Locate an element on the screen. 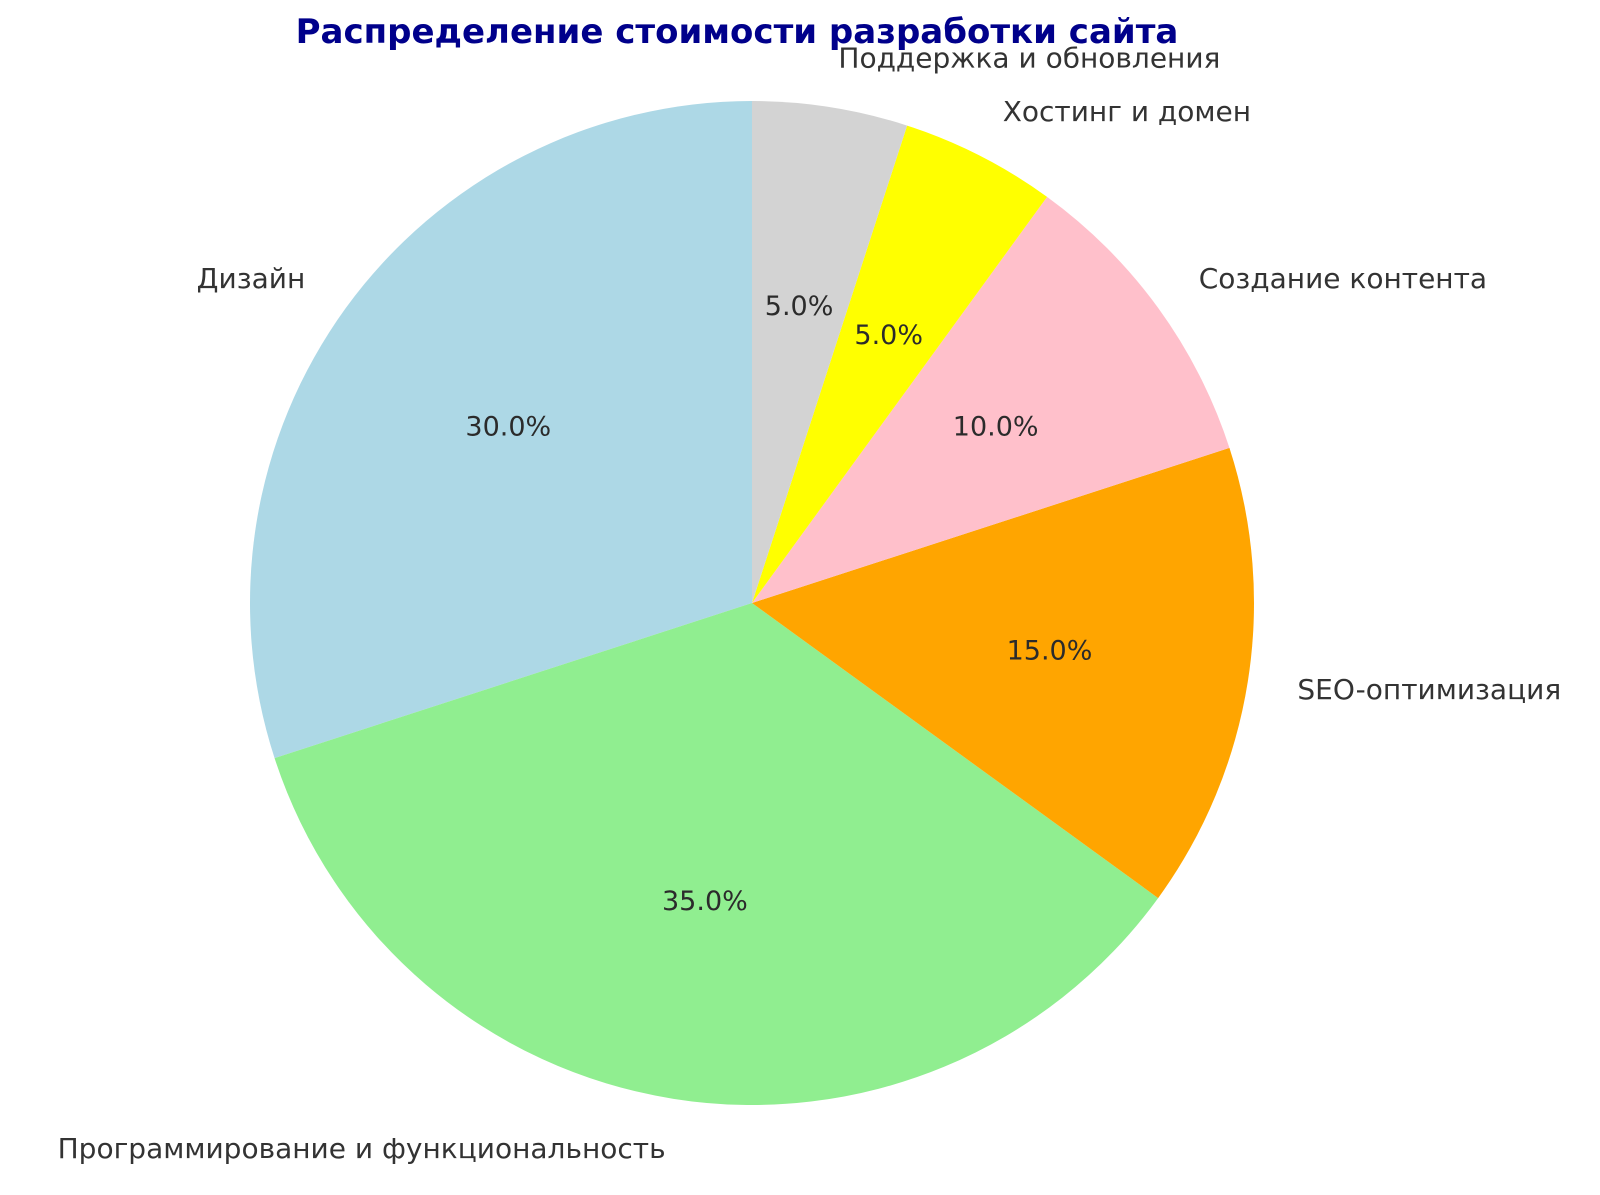  pct-label-5: 5.0% is located at coordinates (799, 306).